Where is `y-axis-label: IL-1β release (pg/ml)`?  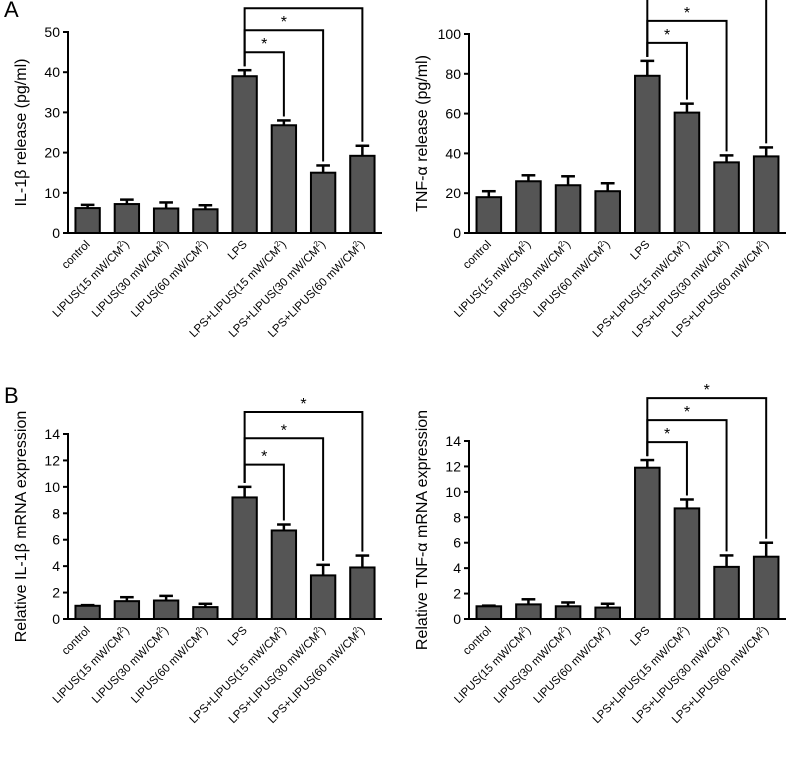
y-axis-label: IL-1β release (pg/ml) is located at coordinates (21, 133).